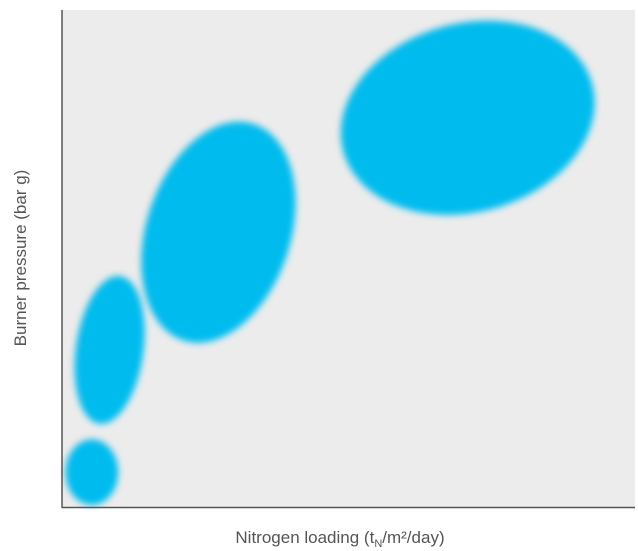 The width and height of the screenshot is (638, 551). Describe the element at coordinates (304, 537) in the screenshot. I see `x-axis-title-prefix: Nitrogen loading (t` at that location.